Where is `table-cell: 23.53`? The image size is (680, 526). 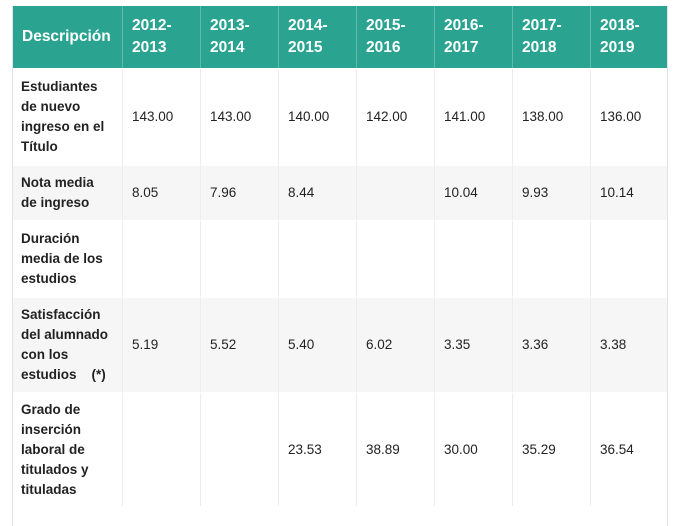
table-cell: 23.53 is located at coordinates (317, 449).